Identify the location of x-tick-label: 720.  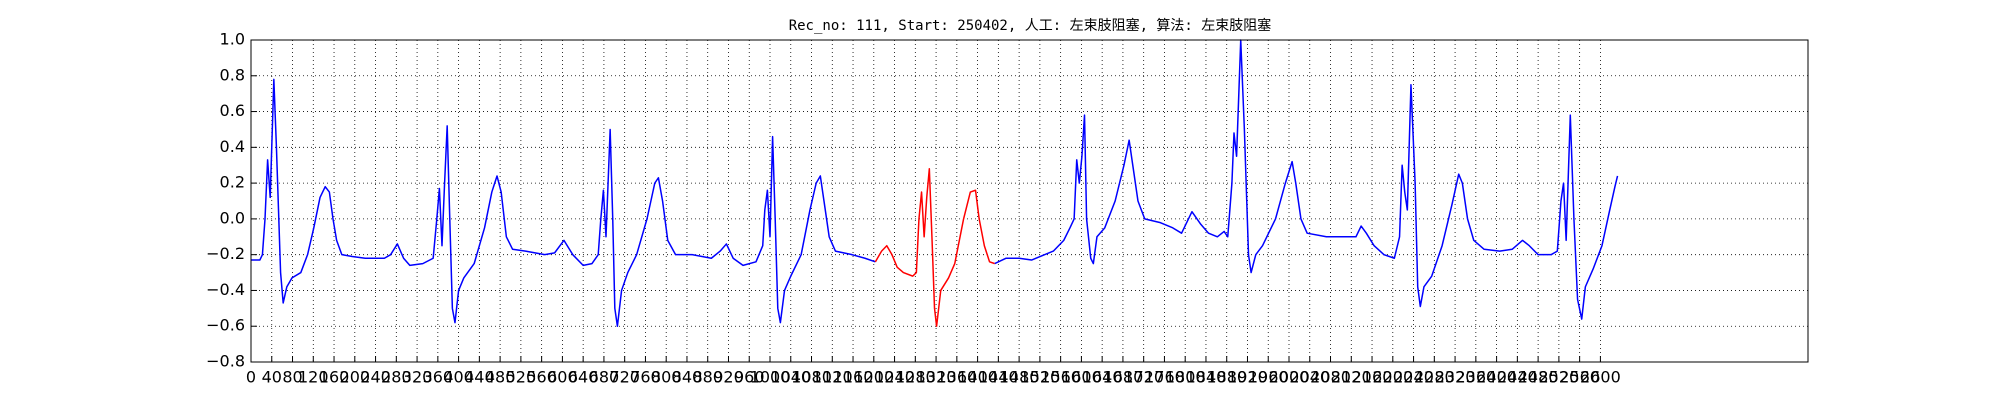
(624, 377).